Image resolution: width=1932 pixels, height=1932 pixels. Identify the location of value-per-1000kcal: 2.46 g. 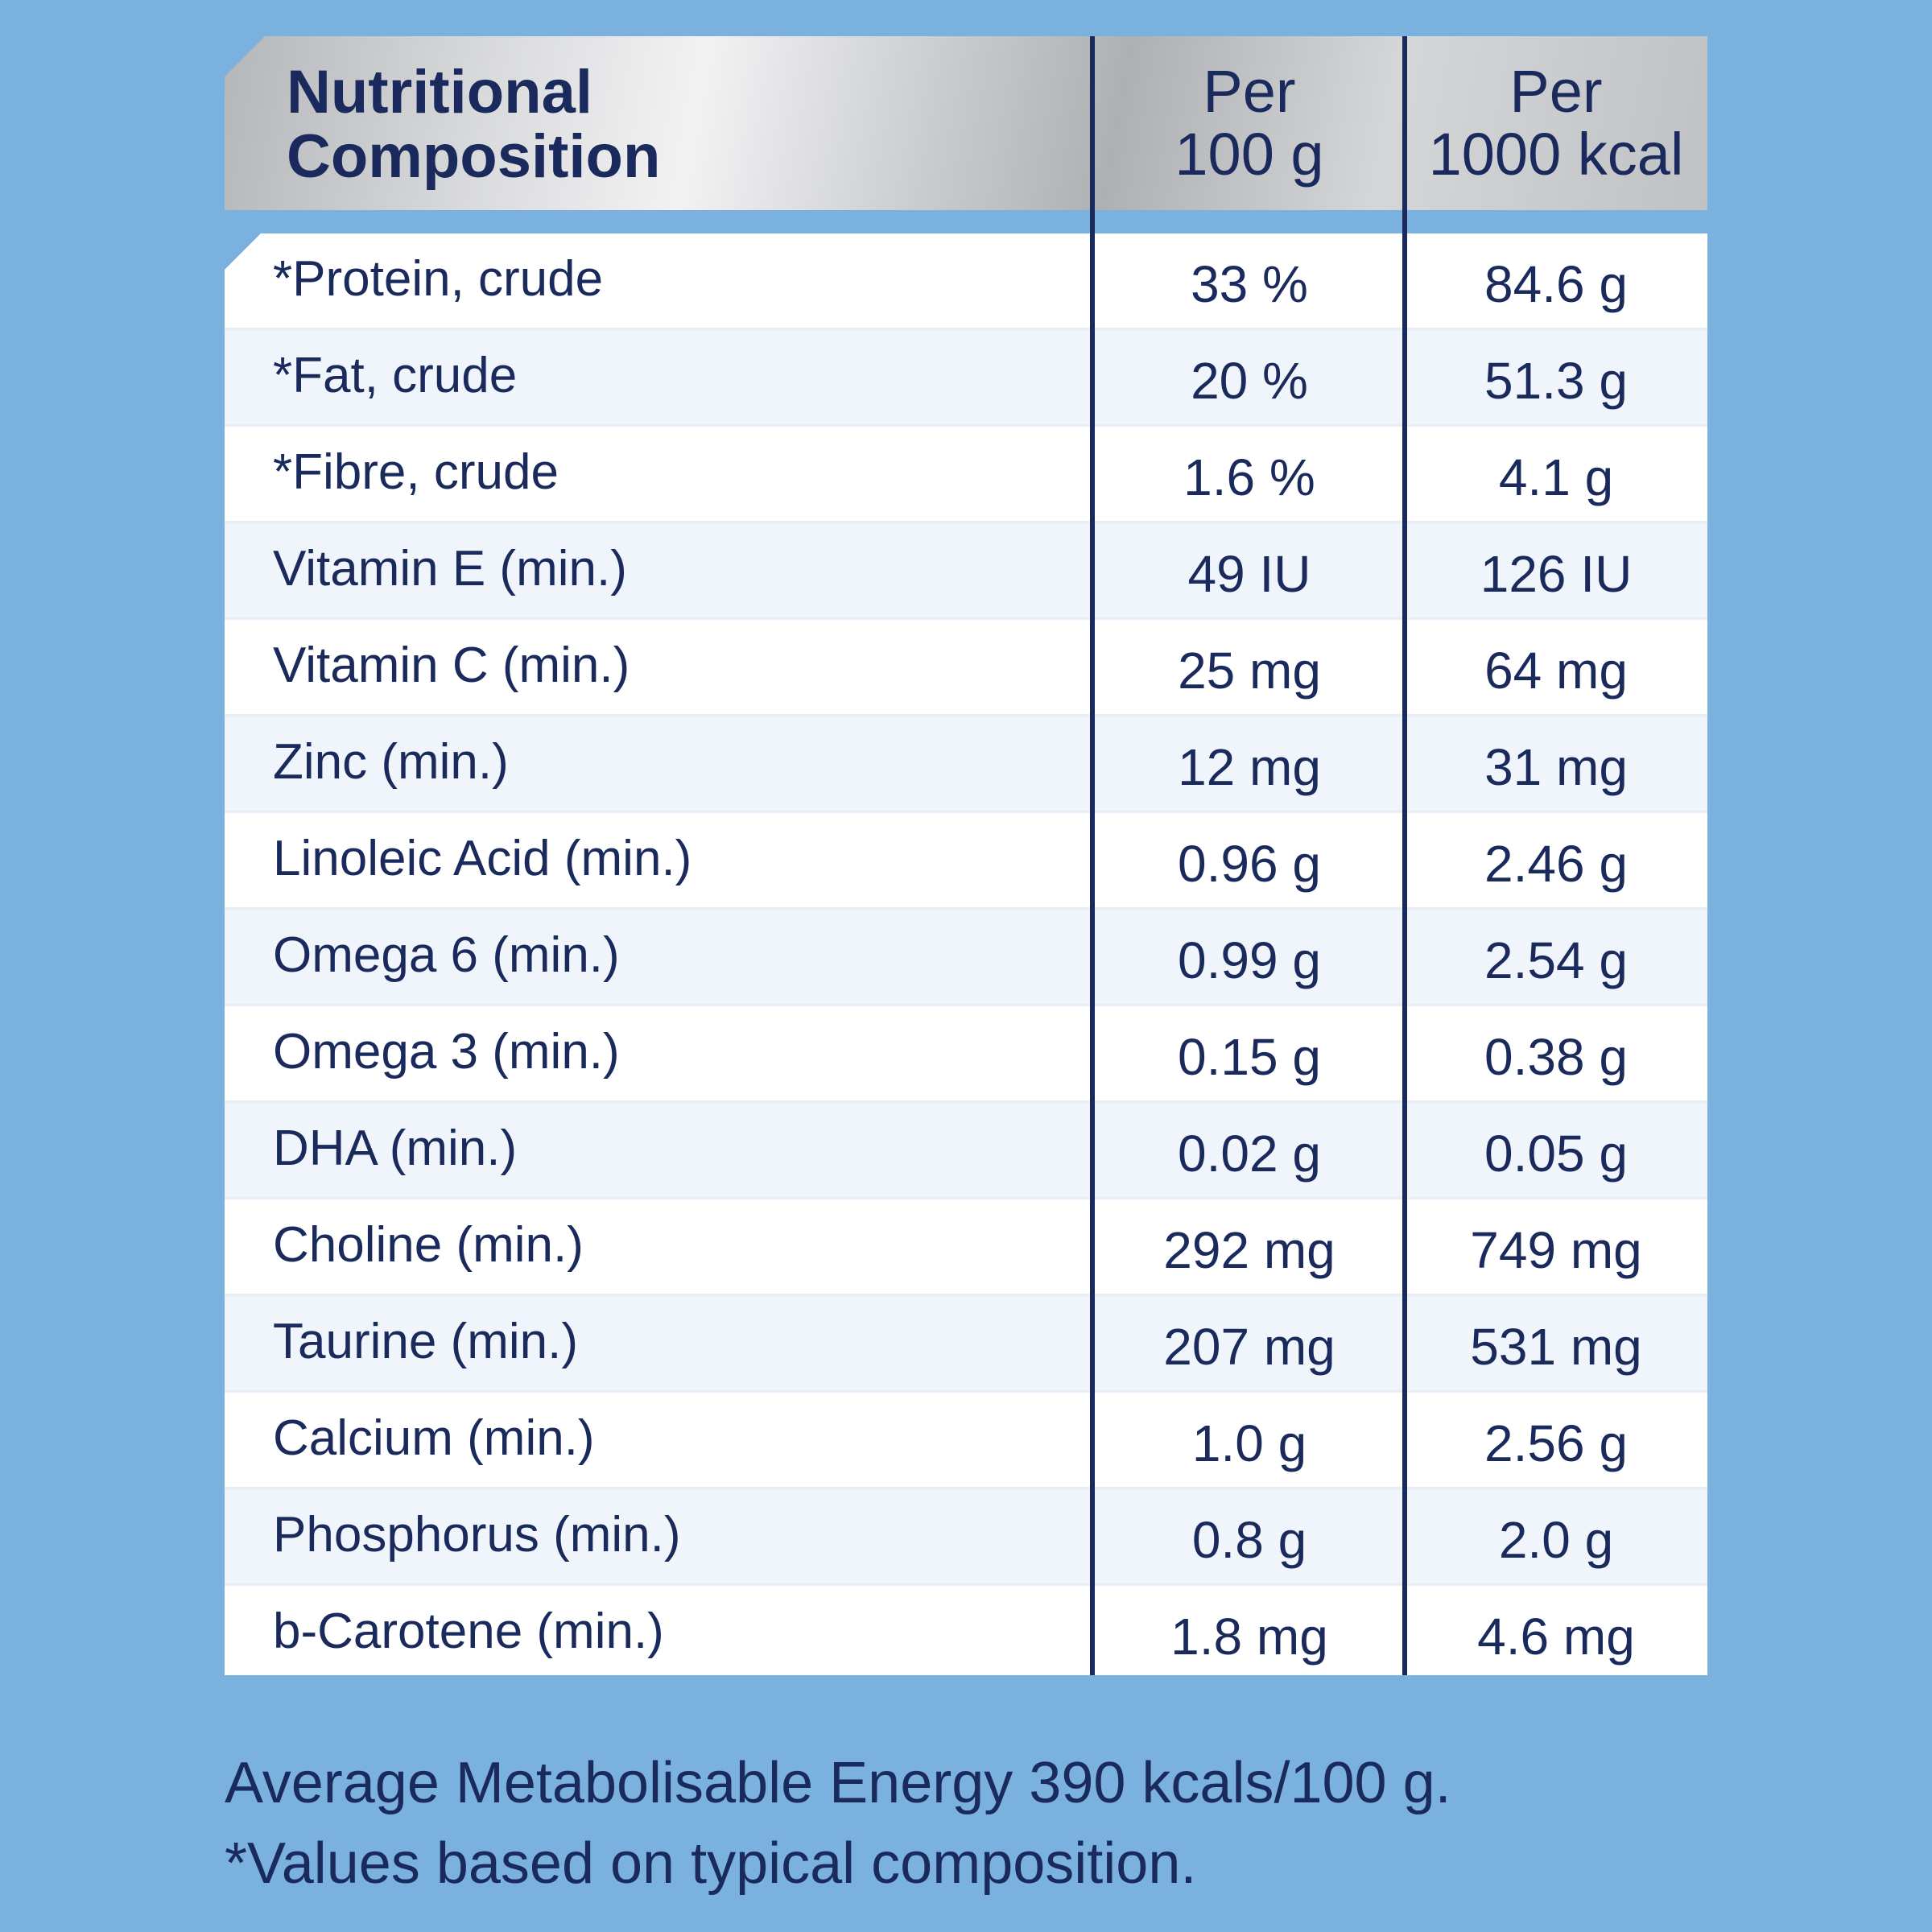
(1556, 864).